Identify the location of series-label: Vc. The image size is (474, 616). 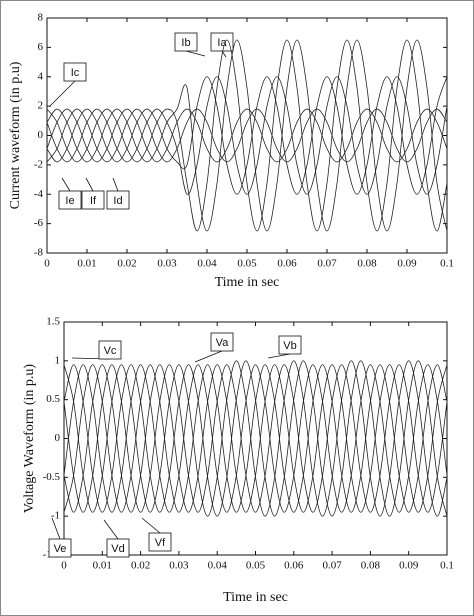
(110, 351).